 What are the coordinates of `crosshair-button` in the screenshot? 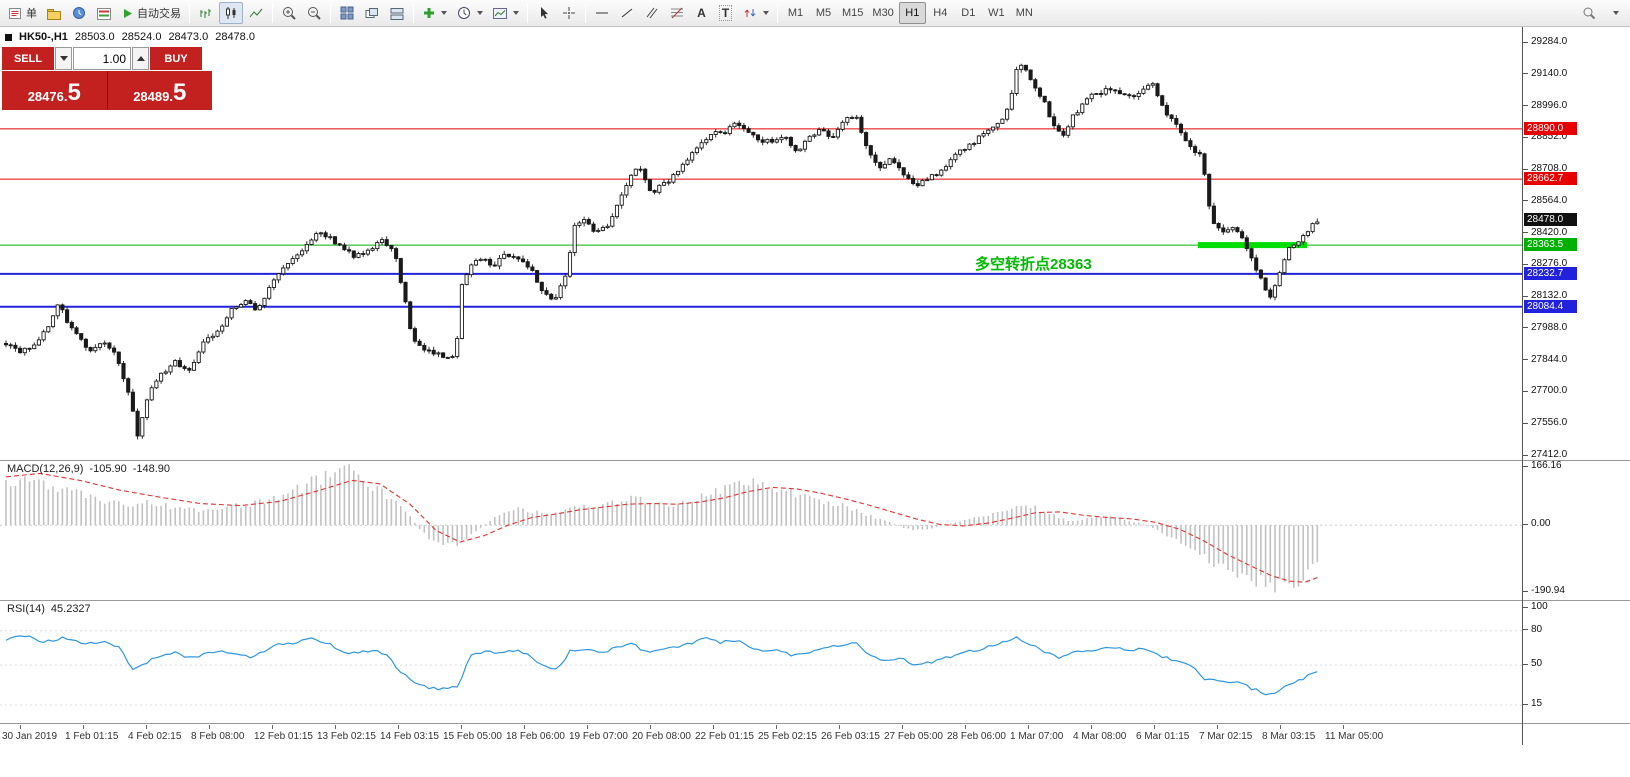 It's located at (569, 13).